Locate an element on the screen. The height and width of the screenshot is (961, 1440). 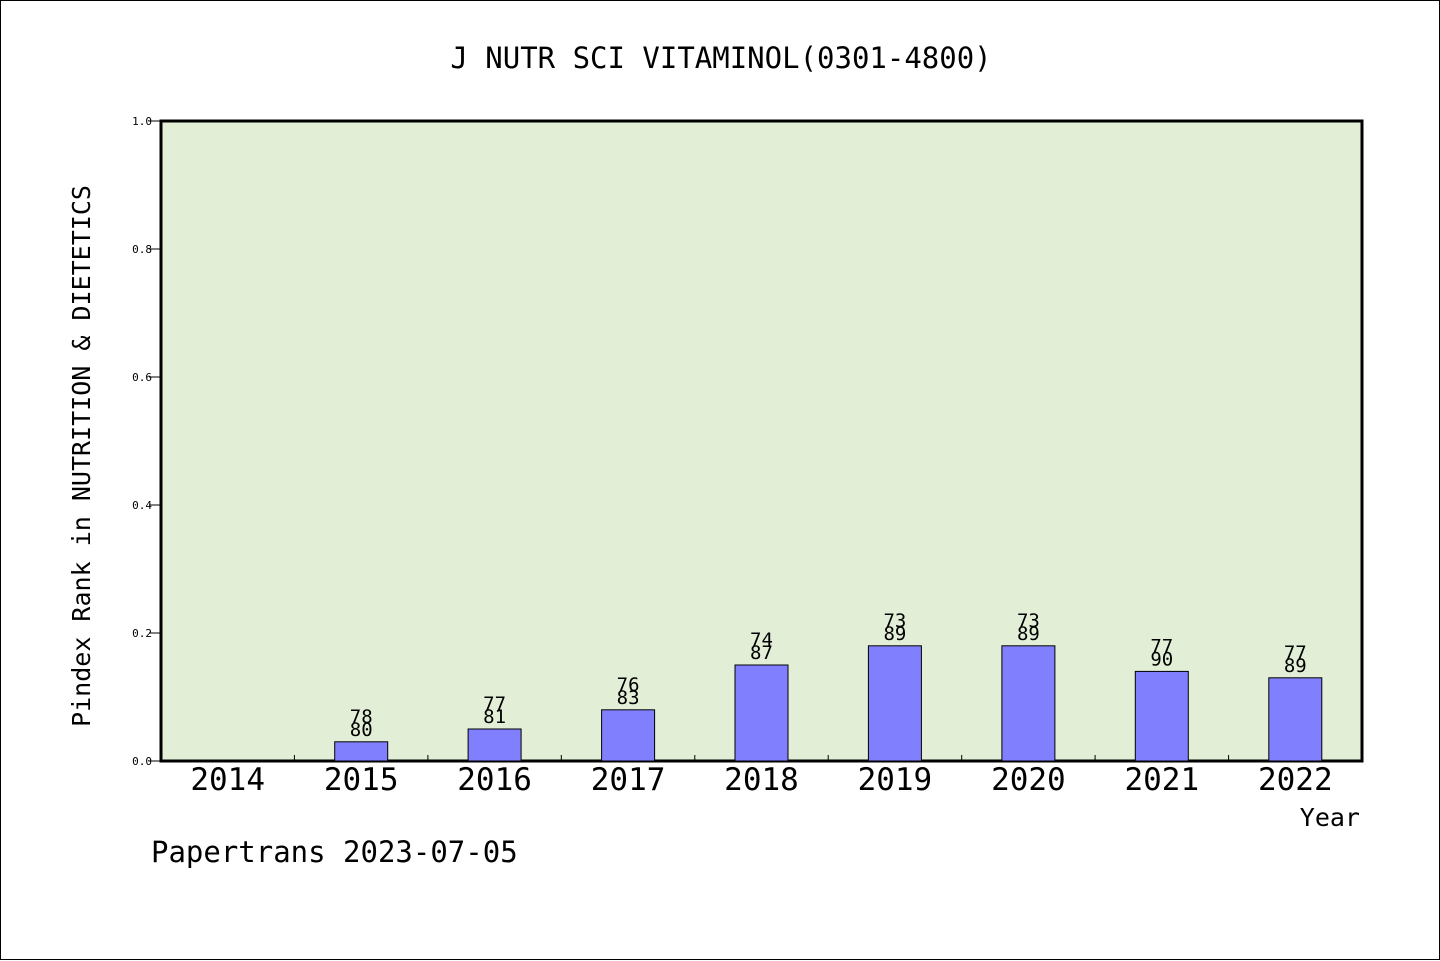
y-tick-label-0.4: 0.4 is located at coordinates (142, 505).